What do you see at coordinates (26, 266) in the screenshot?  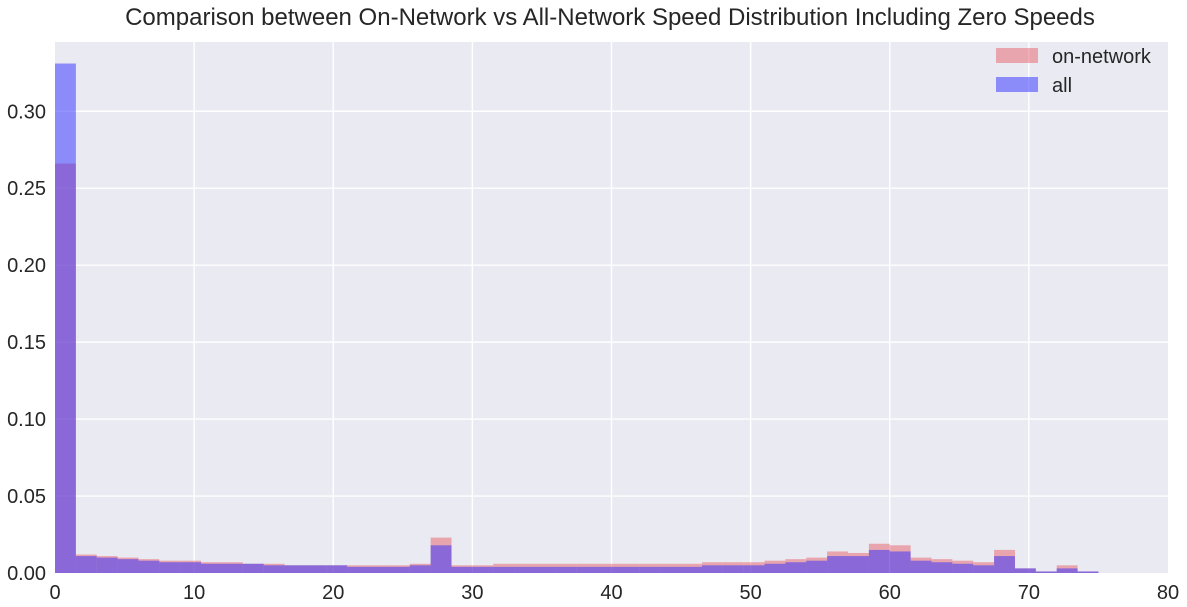 I see `y-tick-label: 0.20` at bounding box center [26, 266].